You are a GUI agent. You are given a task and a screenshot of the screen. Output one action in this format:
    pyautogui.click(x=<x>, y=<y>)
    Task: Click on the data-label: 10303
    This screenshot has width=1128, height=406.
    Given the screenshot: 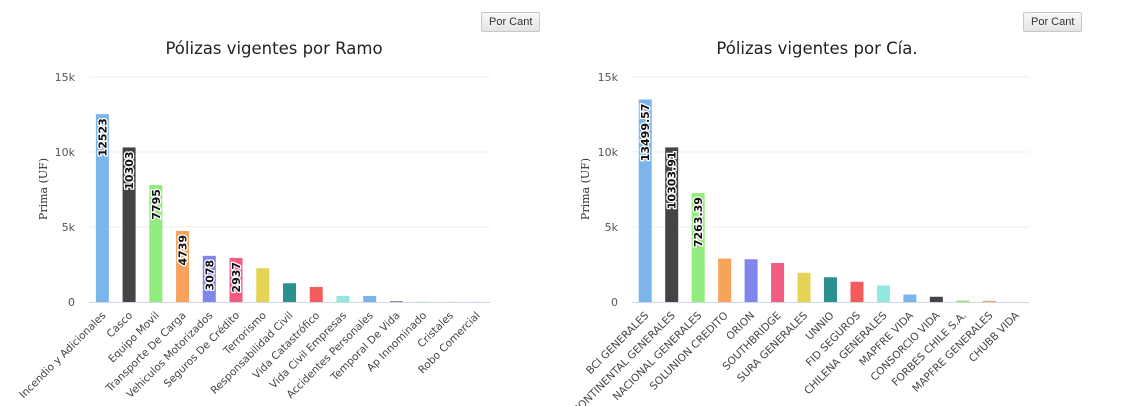 What is the action you would take?
    pyautogui.click(x=129, y=170)
    